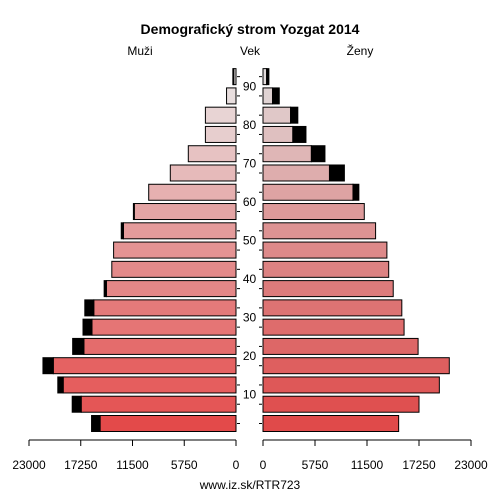 The width and height of the screenshot is (500, 500). Describe the element at coordinates (265, 77) in the screenshot. I see `female-bar-90+` at that location.